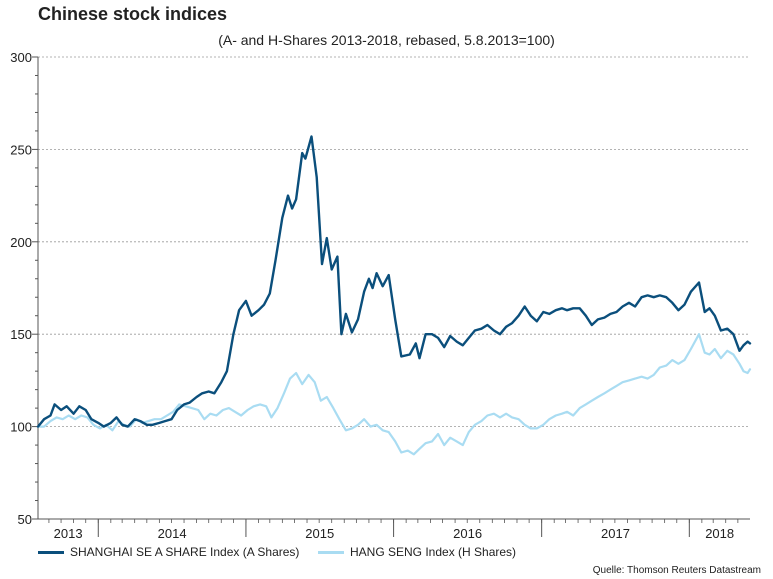 The image size is (773, 579). Describe the element at coordinates (185, 552) in the screenshot. I see `legend-label-a-shares: SHANGHAI SE A SHARE Index (A Shares)` at that location.